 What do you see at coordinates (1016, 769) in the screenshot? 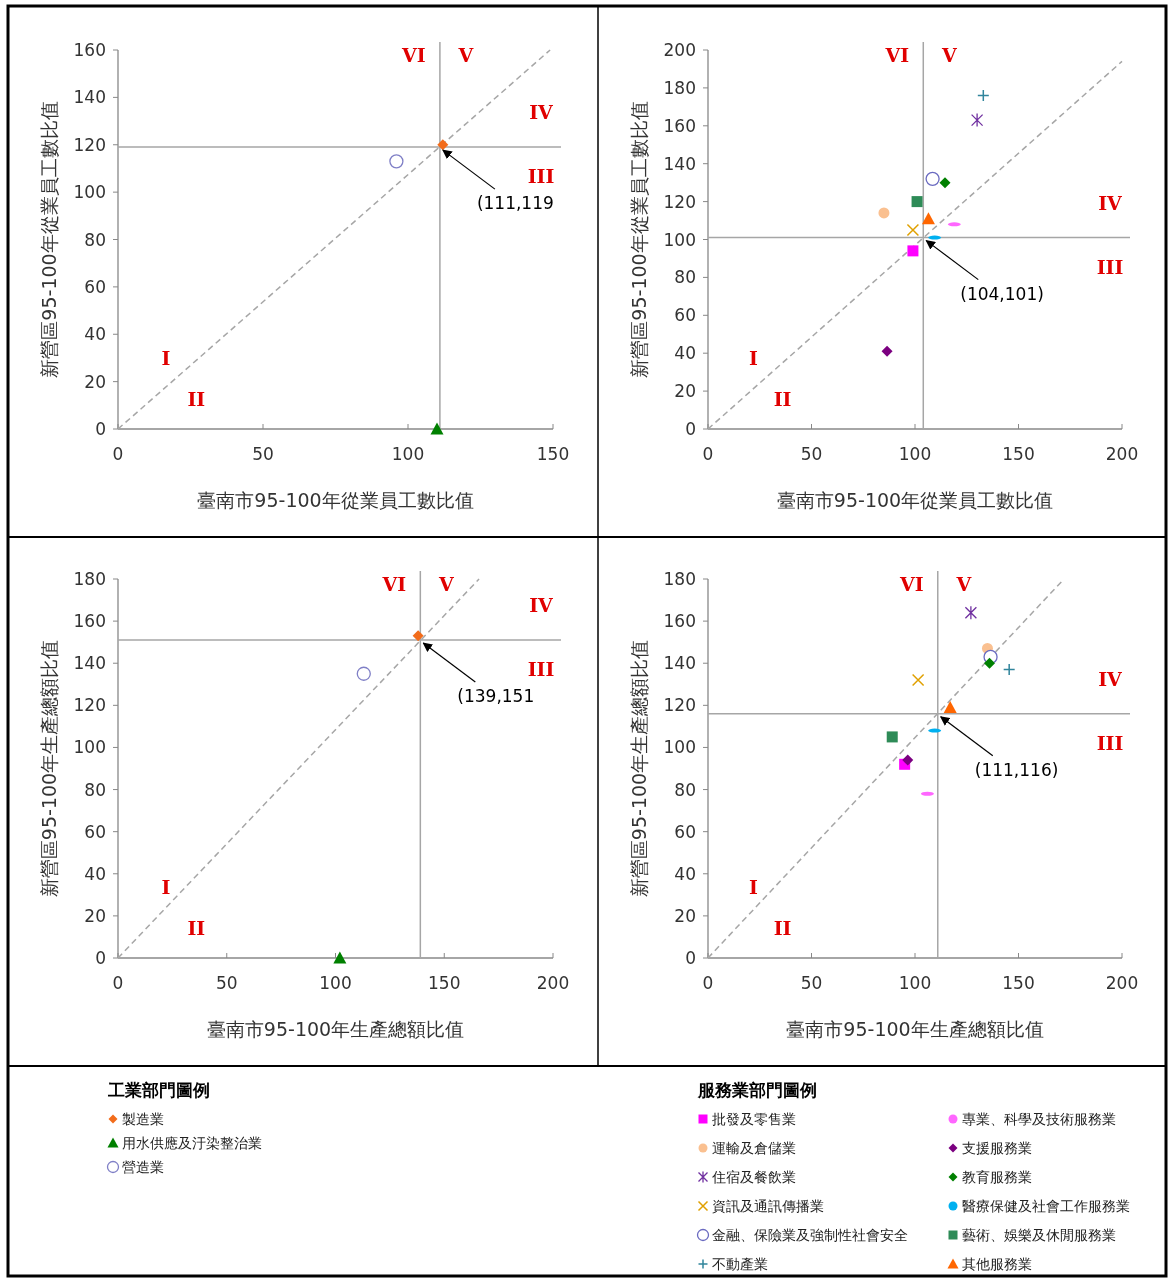
I see `annotation: (111,116)` at bounding box center [1016, 769].